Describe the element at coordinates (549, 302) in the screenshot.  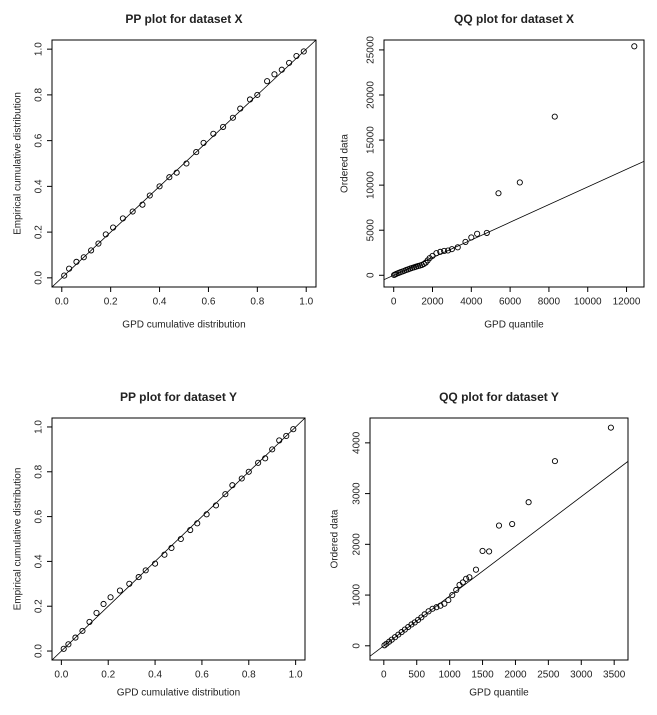
I see `x-tick-label: 8000` at that location.